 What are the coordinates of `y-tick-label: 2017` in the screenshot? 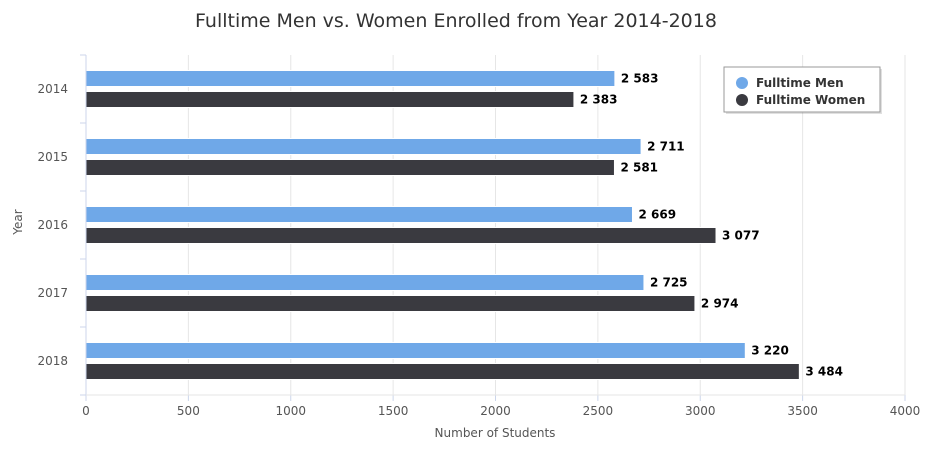 It's located at (52, 293).